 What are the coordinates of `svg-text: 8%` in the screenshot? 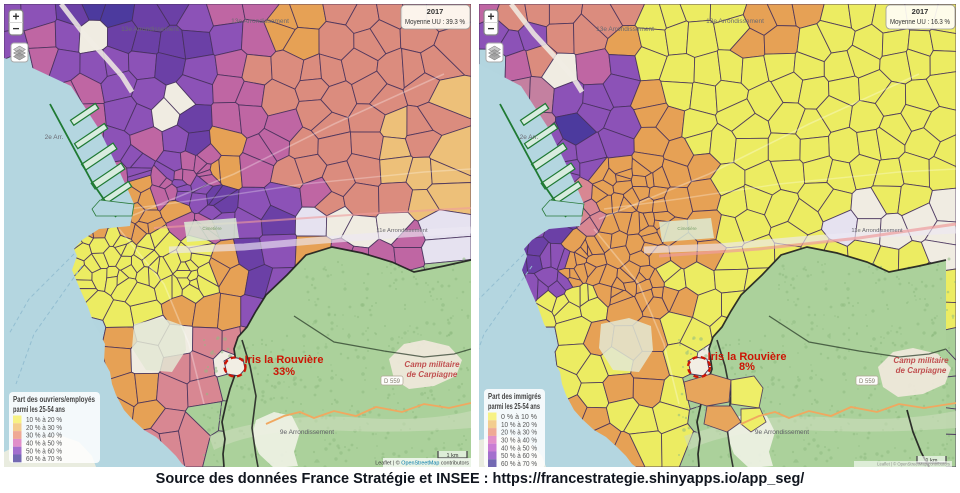 It's located at (747, 367).